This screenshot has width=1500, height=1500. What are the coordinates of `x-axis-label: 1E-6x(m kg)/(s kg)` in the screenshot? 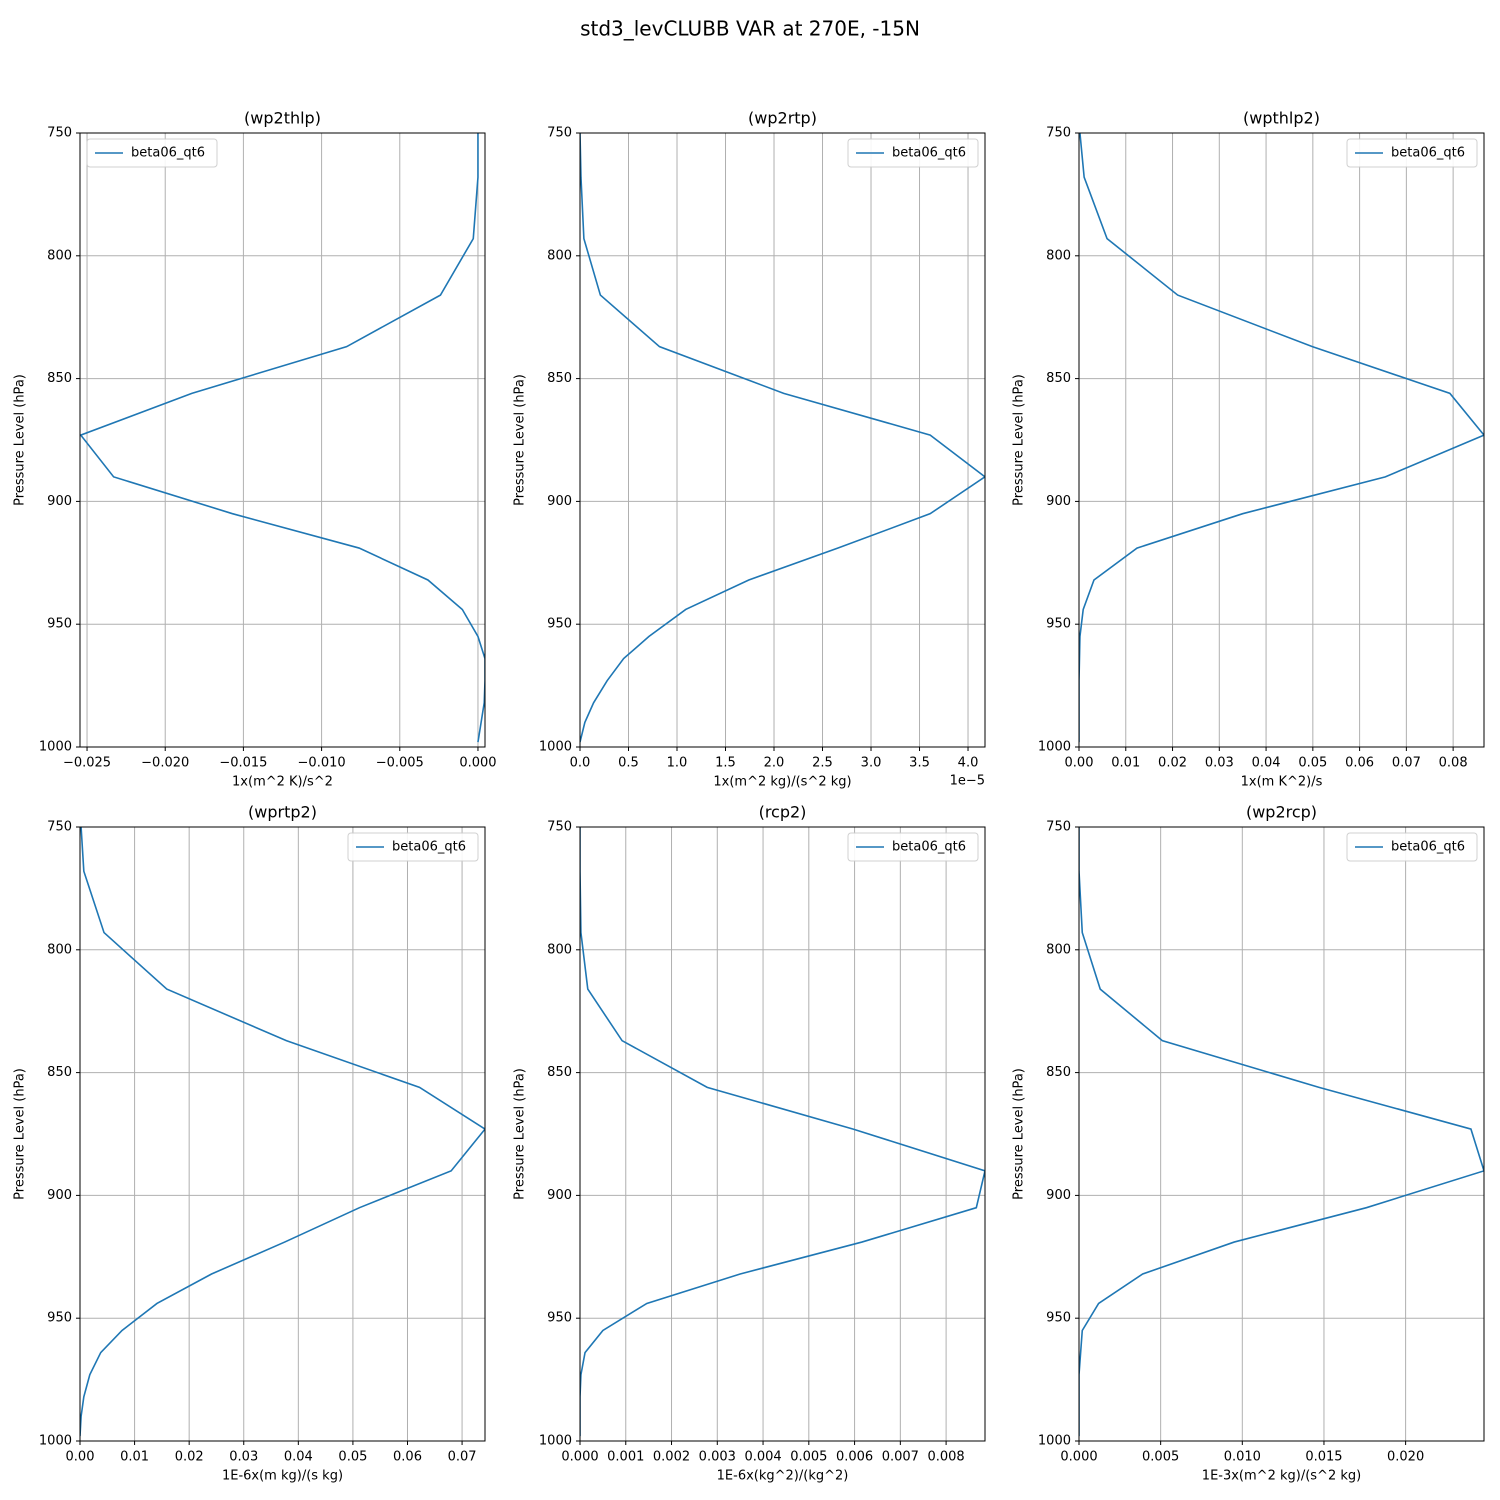 It's located at (282, 1476).